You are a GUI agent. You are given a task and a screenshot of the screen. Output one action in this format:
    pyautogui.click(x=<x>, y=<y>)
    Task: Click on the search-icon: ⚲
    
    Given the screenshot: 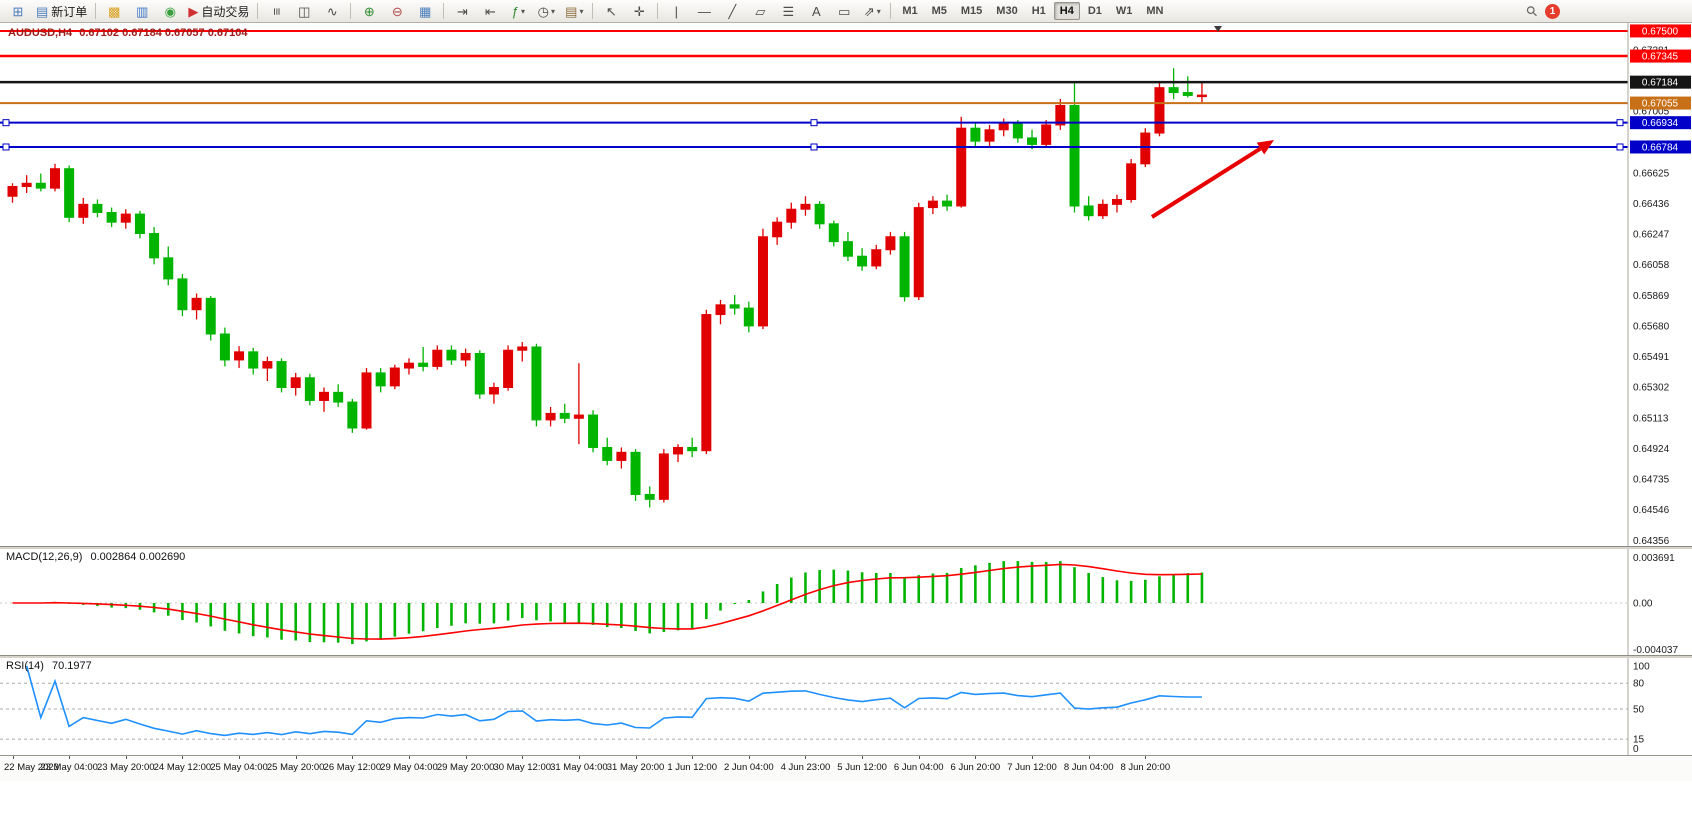 What is the action you would take?
    pyautogui.click(x=1531, y=11)
    